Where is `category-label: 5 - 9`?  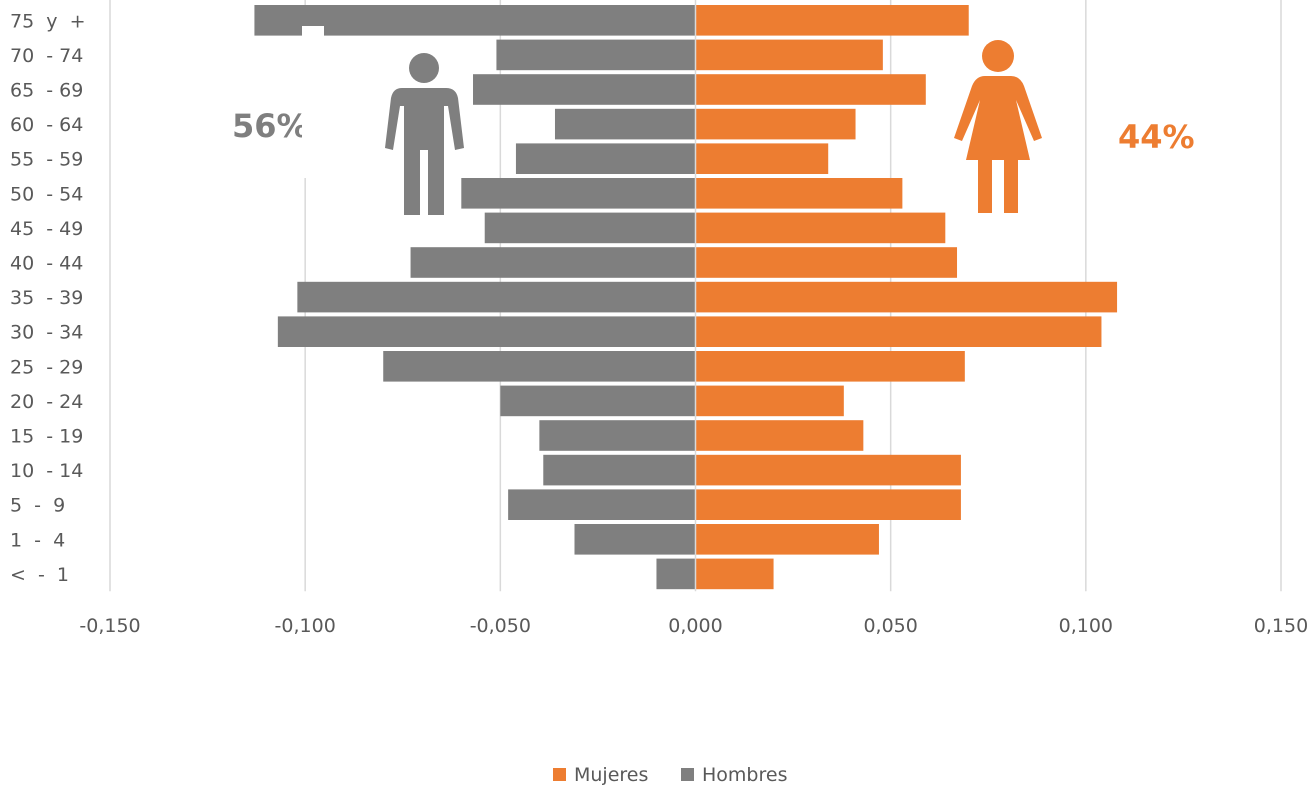
category-label: 5 - 9 is located at coordinates (37, 506).